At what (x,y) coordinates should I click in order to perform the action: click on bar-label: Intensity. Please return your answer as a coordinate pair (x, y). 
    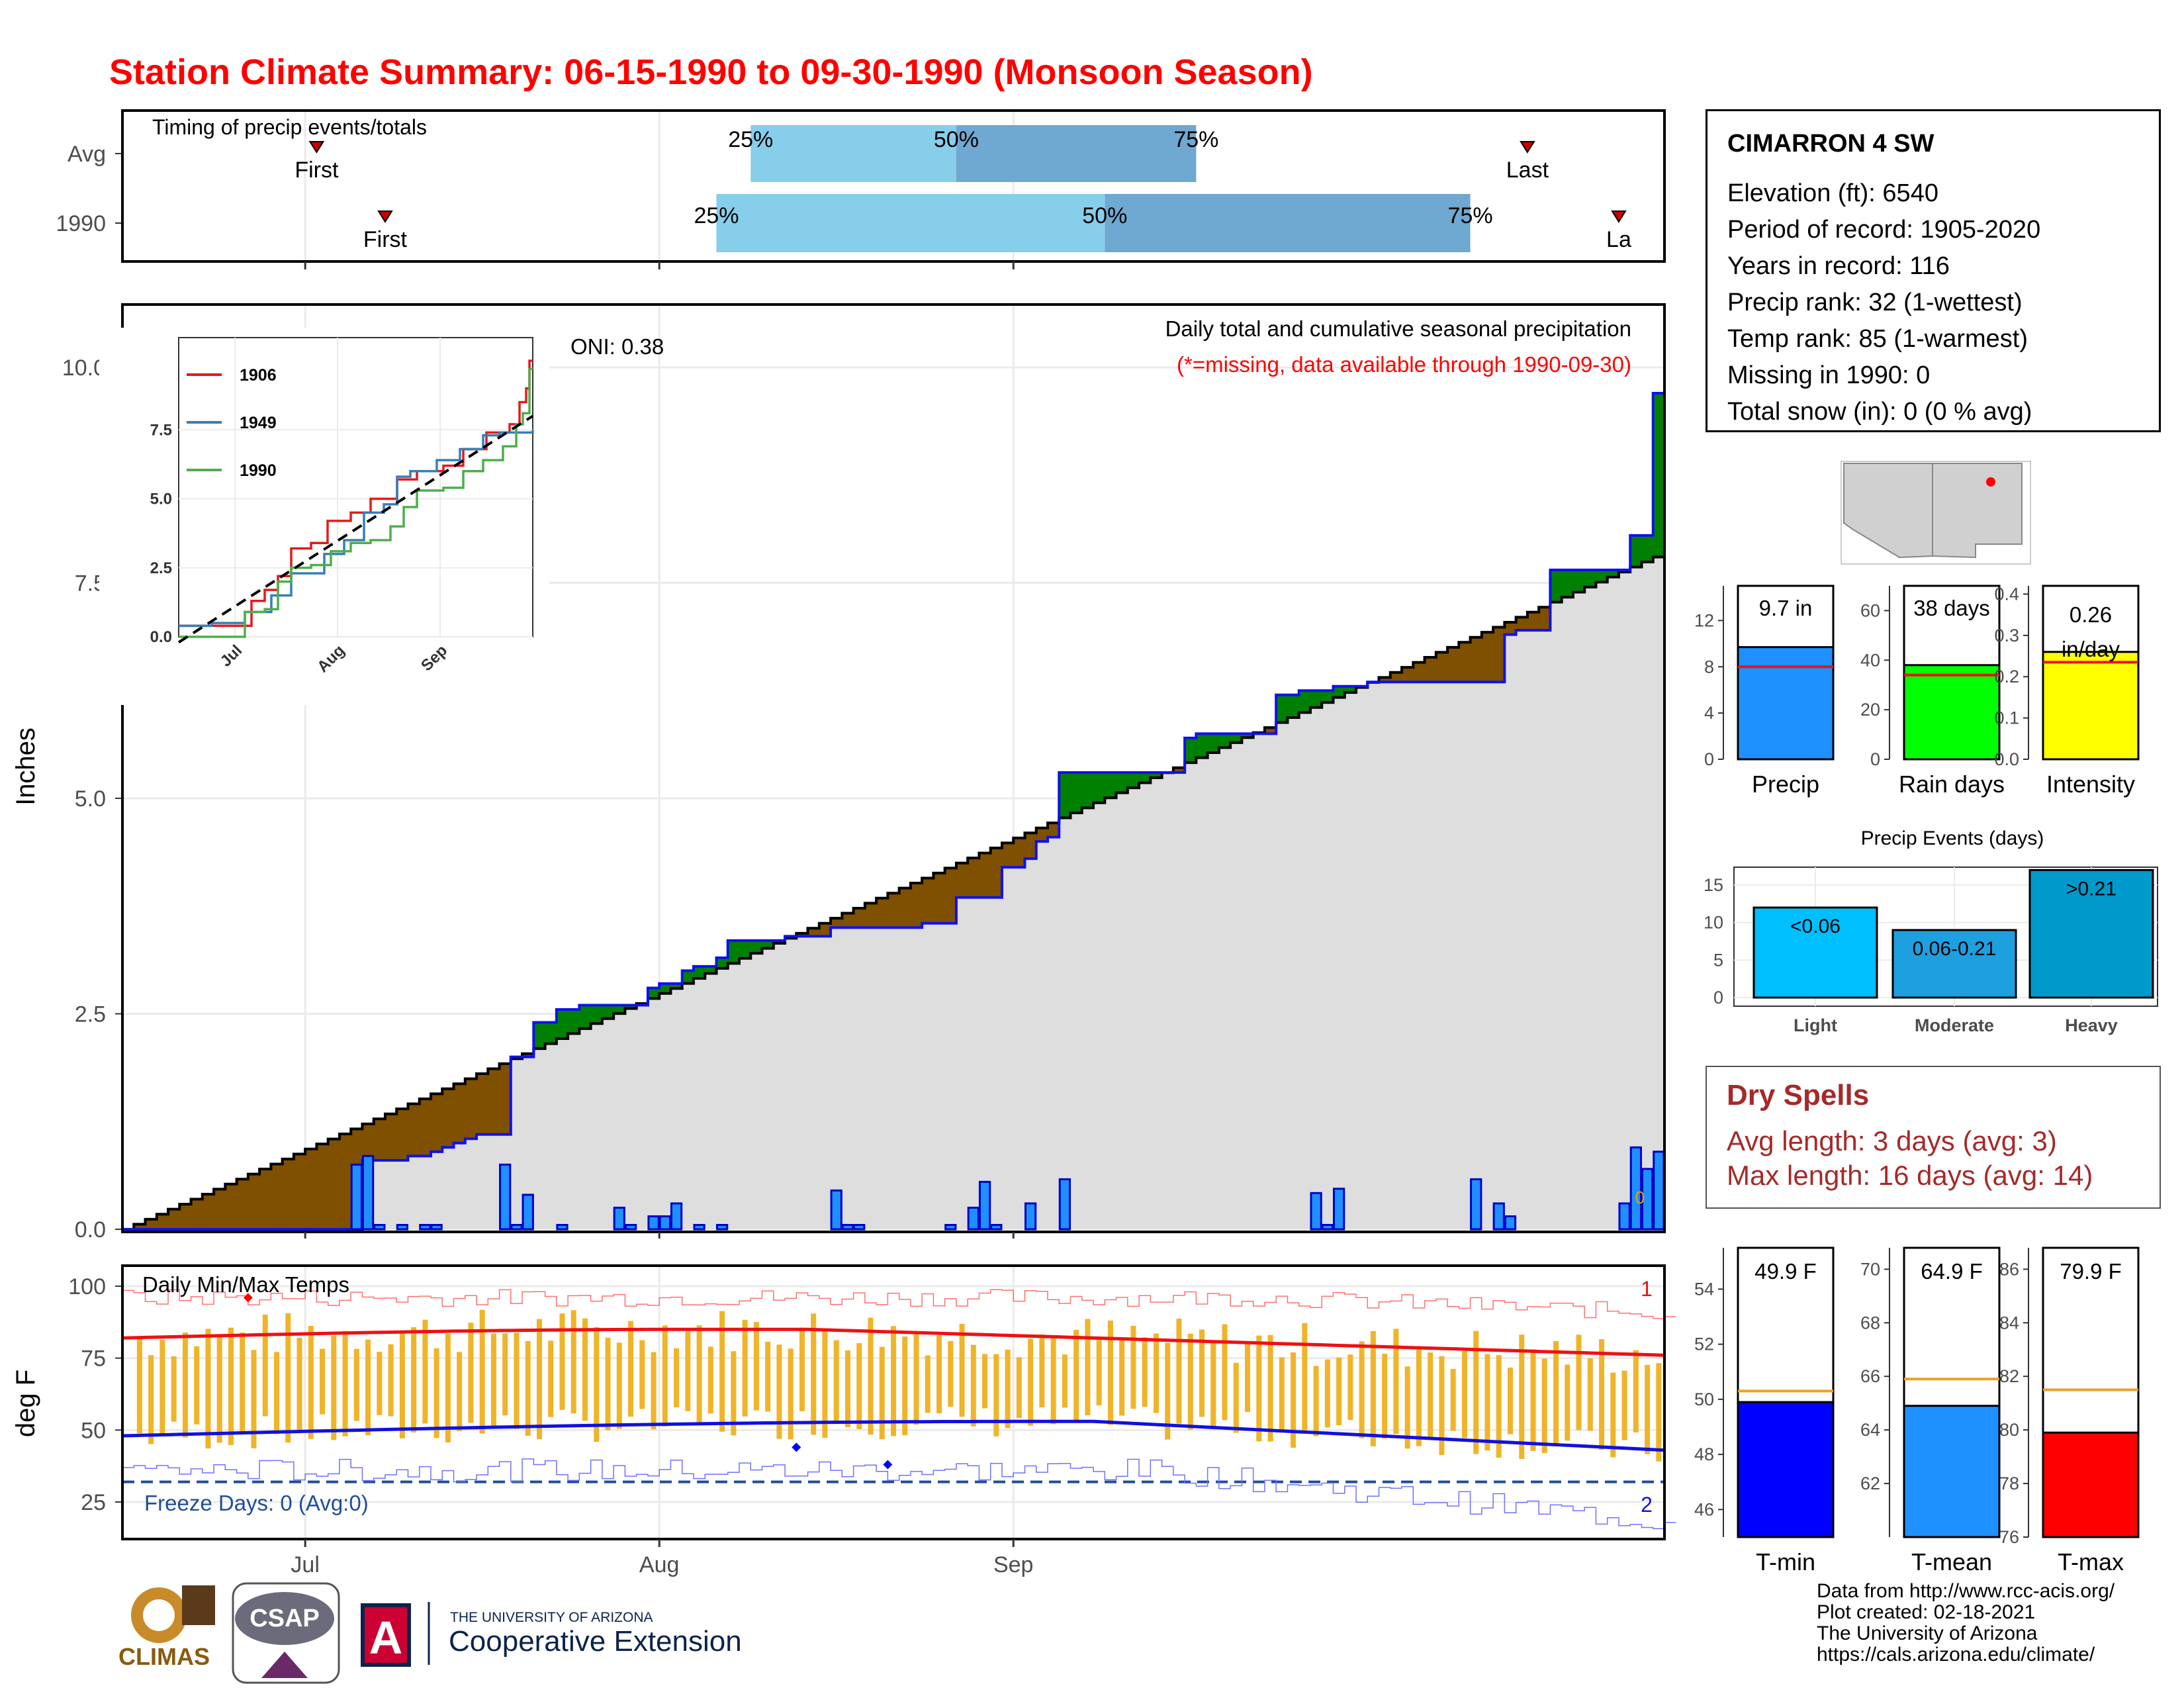
    Looking at the image, I should click on (2090, 784).